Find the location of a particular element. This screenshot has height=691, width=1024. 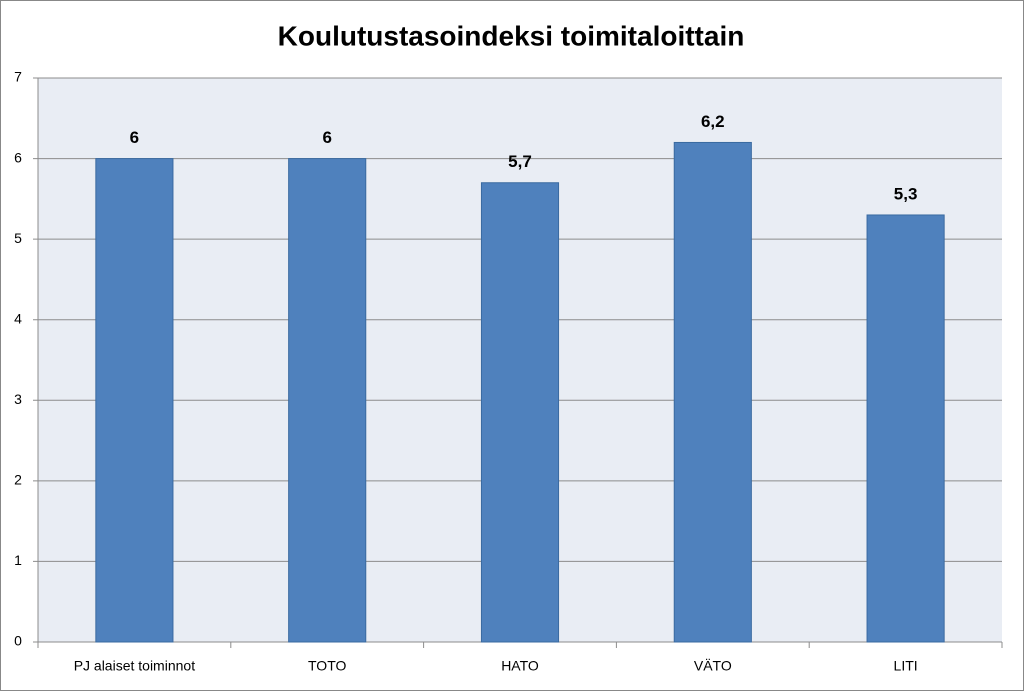

y-tick-label: 4 is located at coordinates (18, 318).